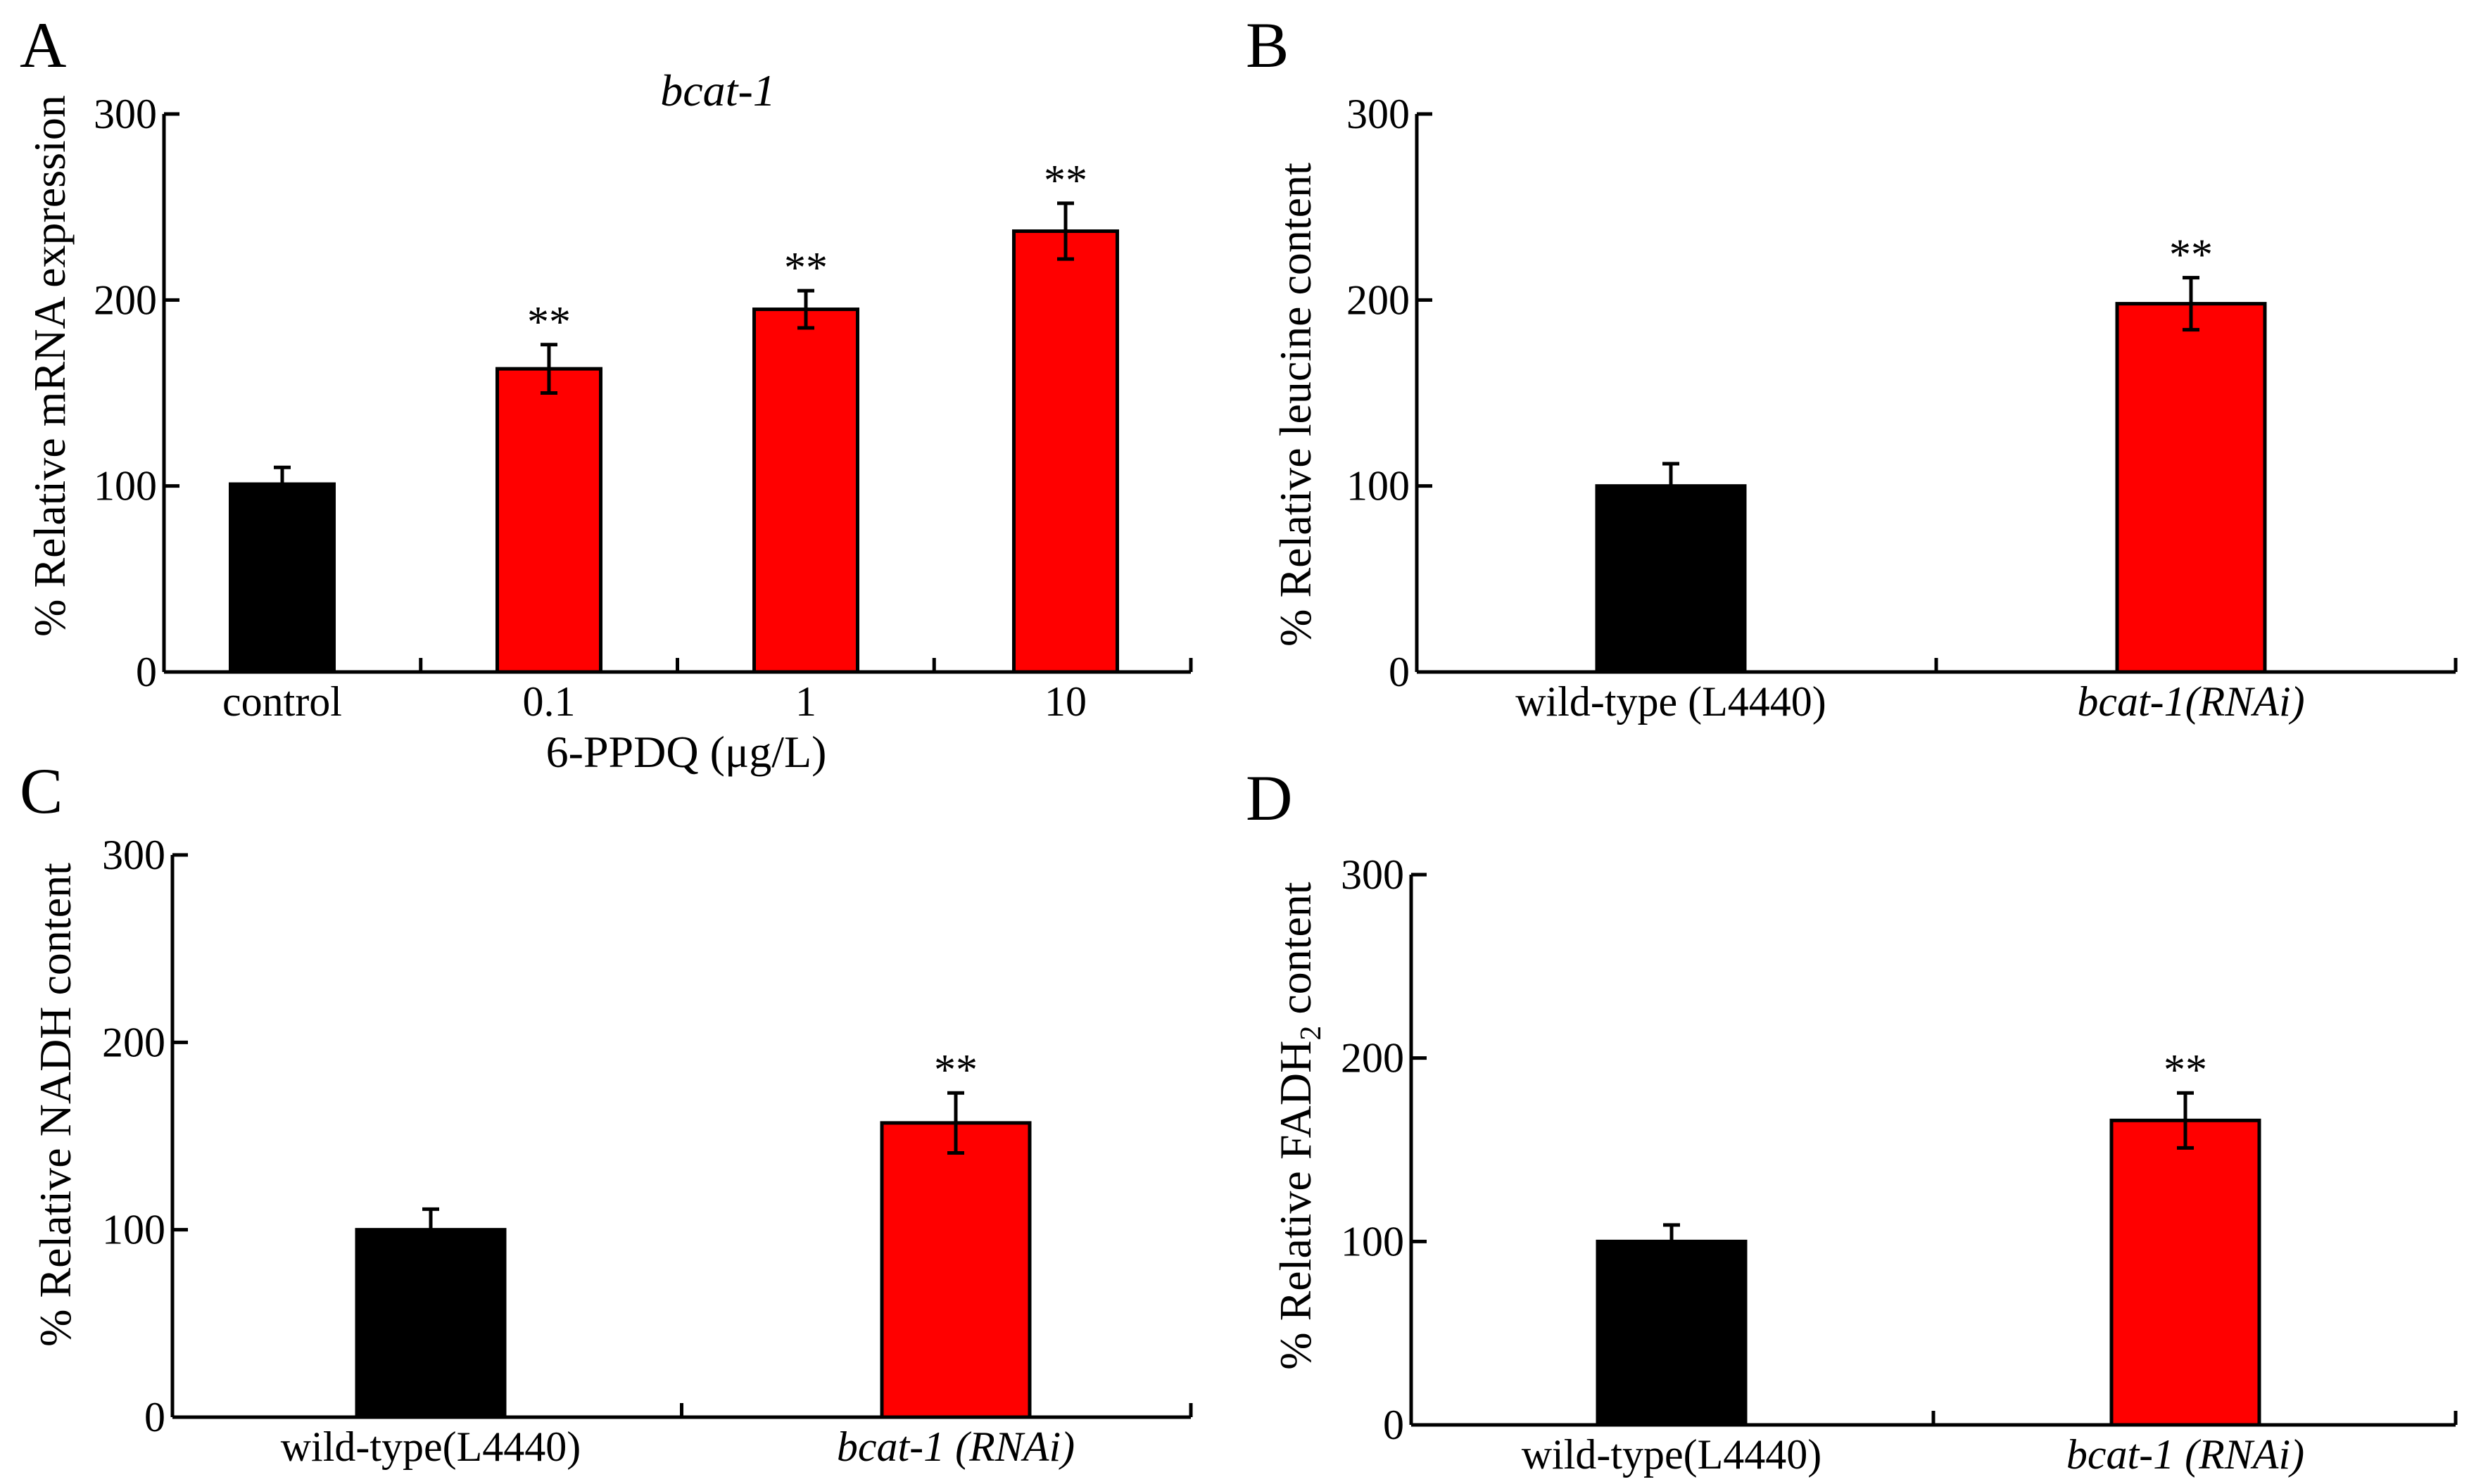 The height and width of the screenshot is (1484, 2469). What do you see at coordinates (1399, 672) in the screenshot?
I see `panel-b-y-tick-label: 0` at bounding box center [1399, 672].